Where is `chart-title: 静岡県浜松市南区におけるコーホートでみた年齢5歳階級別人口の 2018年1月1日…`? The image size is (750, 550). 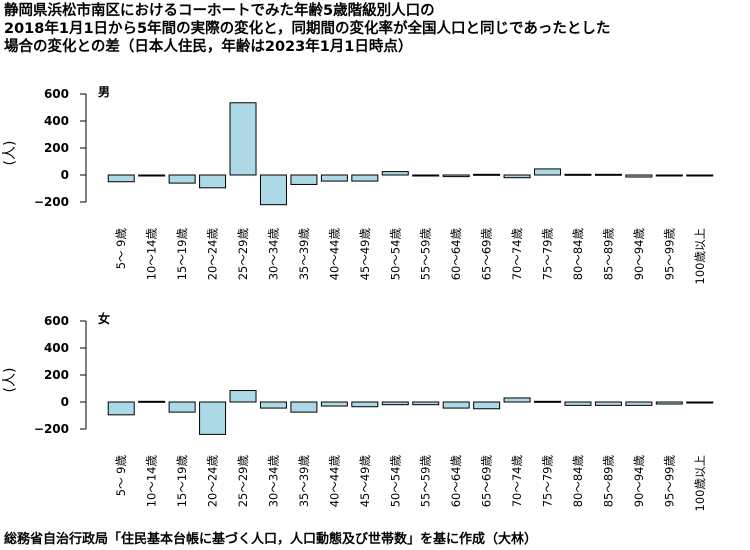 chart-title: 静岡県浜松市南区におけるコーホートでみた年齢5歳階級別人口の 2018年1月1日… is located at coordinates (307, 29).